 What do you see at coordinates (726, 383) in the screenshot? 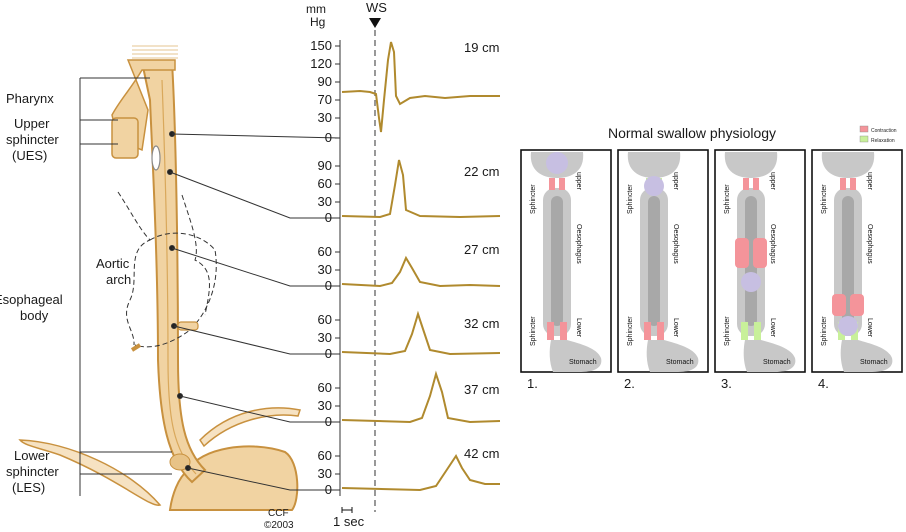
I see `panel-number: 3.` at bounding box center [726, 383].